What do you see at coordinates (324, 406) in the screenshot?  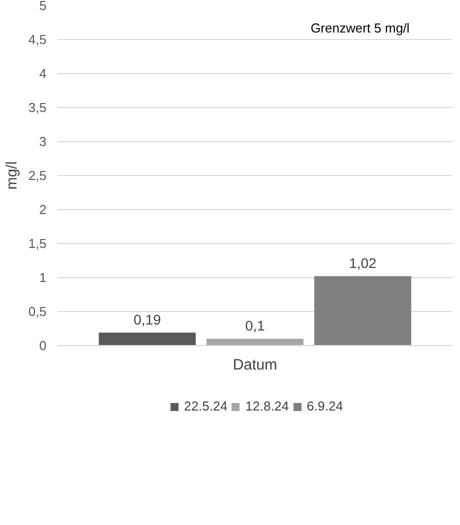 I see `legend-label: 6.9.24` at bounding box center [324, 406].